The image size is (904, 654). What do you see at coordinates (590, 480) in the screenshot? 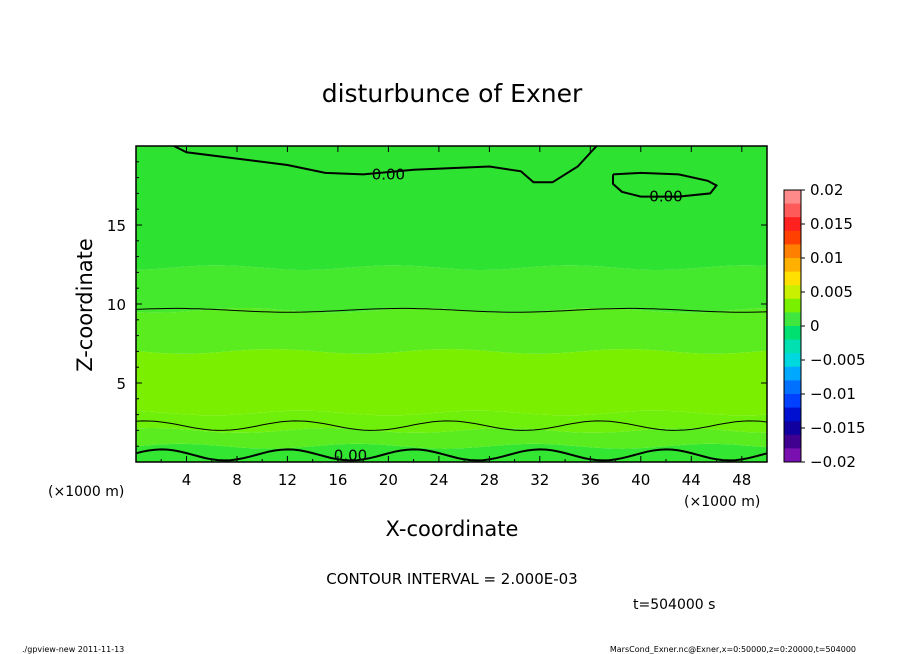
I see `x-tick-label: 36` at bounding box center [590, 480].